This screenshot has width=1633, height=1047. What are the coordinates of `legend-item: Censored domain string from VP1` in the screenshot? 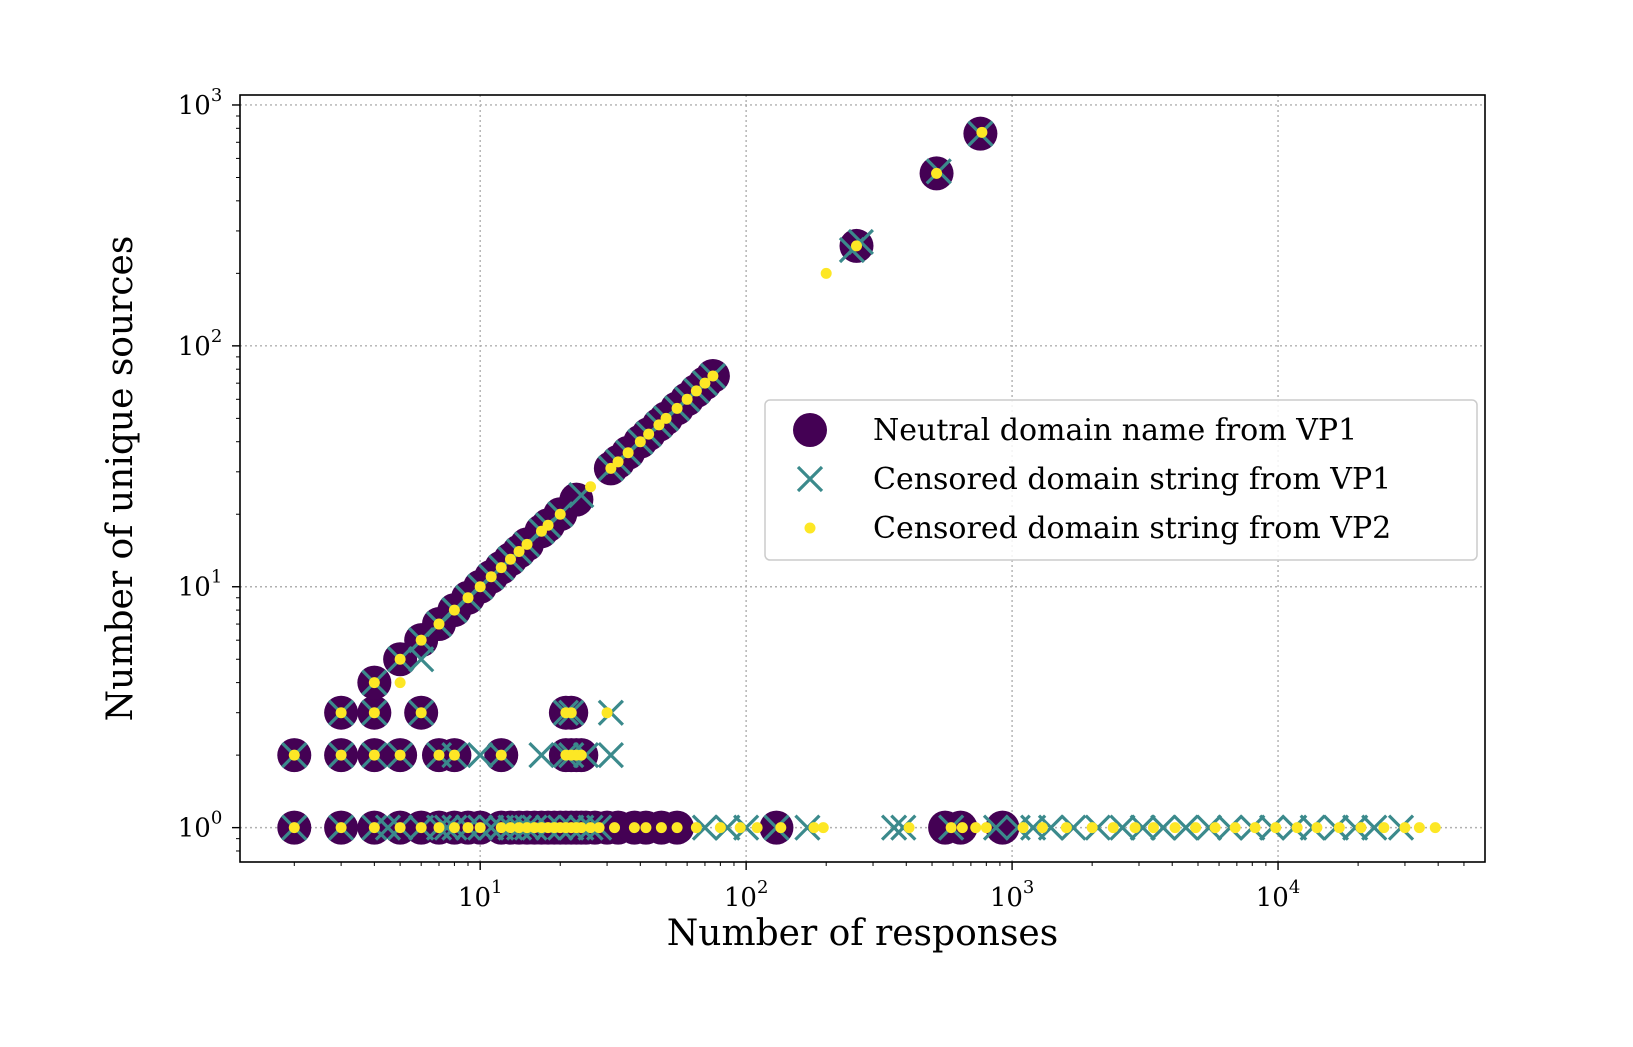 It's located at (1093, 479).